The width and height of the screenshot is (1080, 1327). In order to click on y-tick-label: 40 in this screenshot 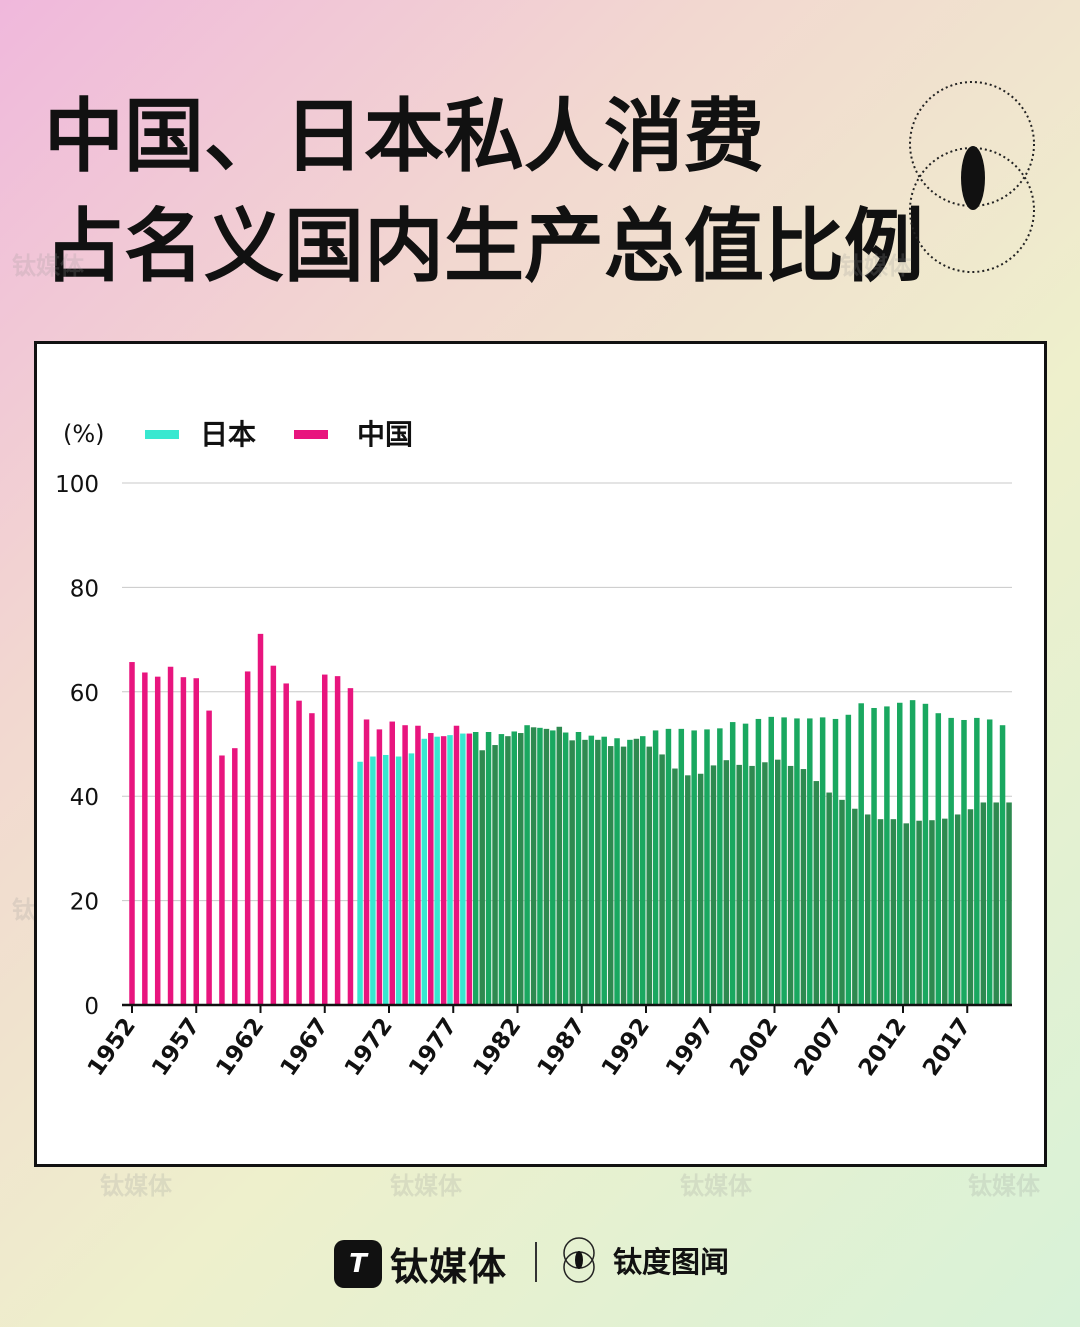, I will do `click(84, 798)`.